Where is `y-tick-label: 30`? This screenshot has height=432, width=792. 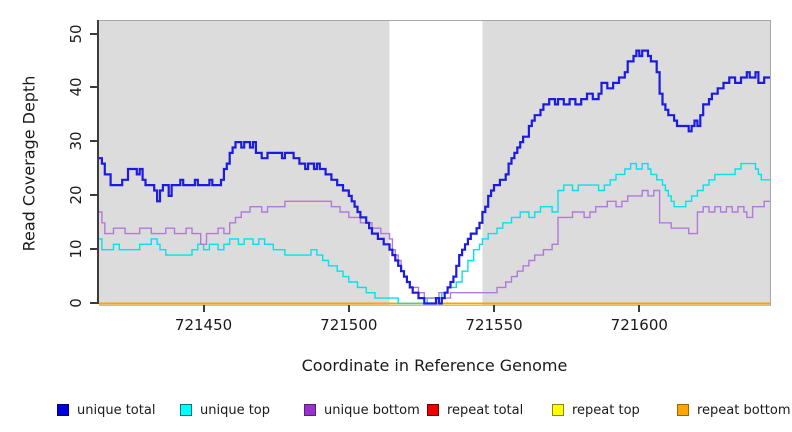 y-tick-label: 30 is located at coordinates (76, 141).